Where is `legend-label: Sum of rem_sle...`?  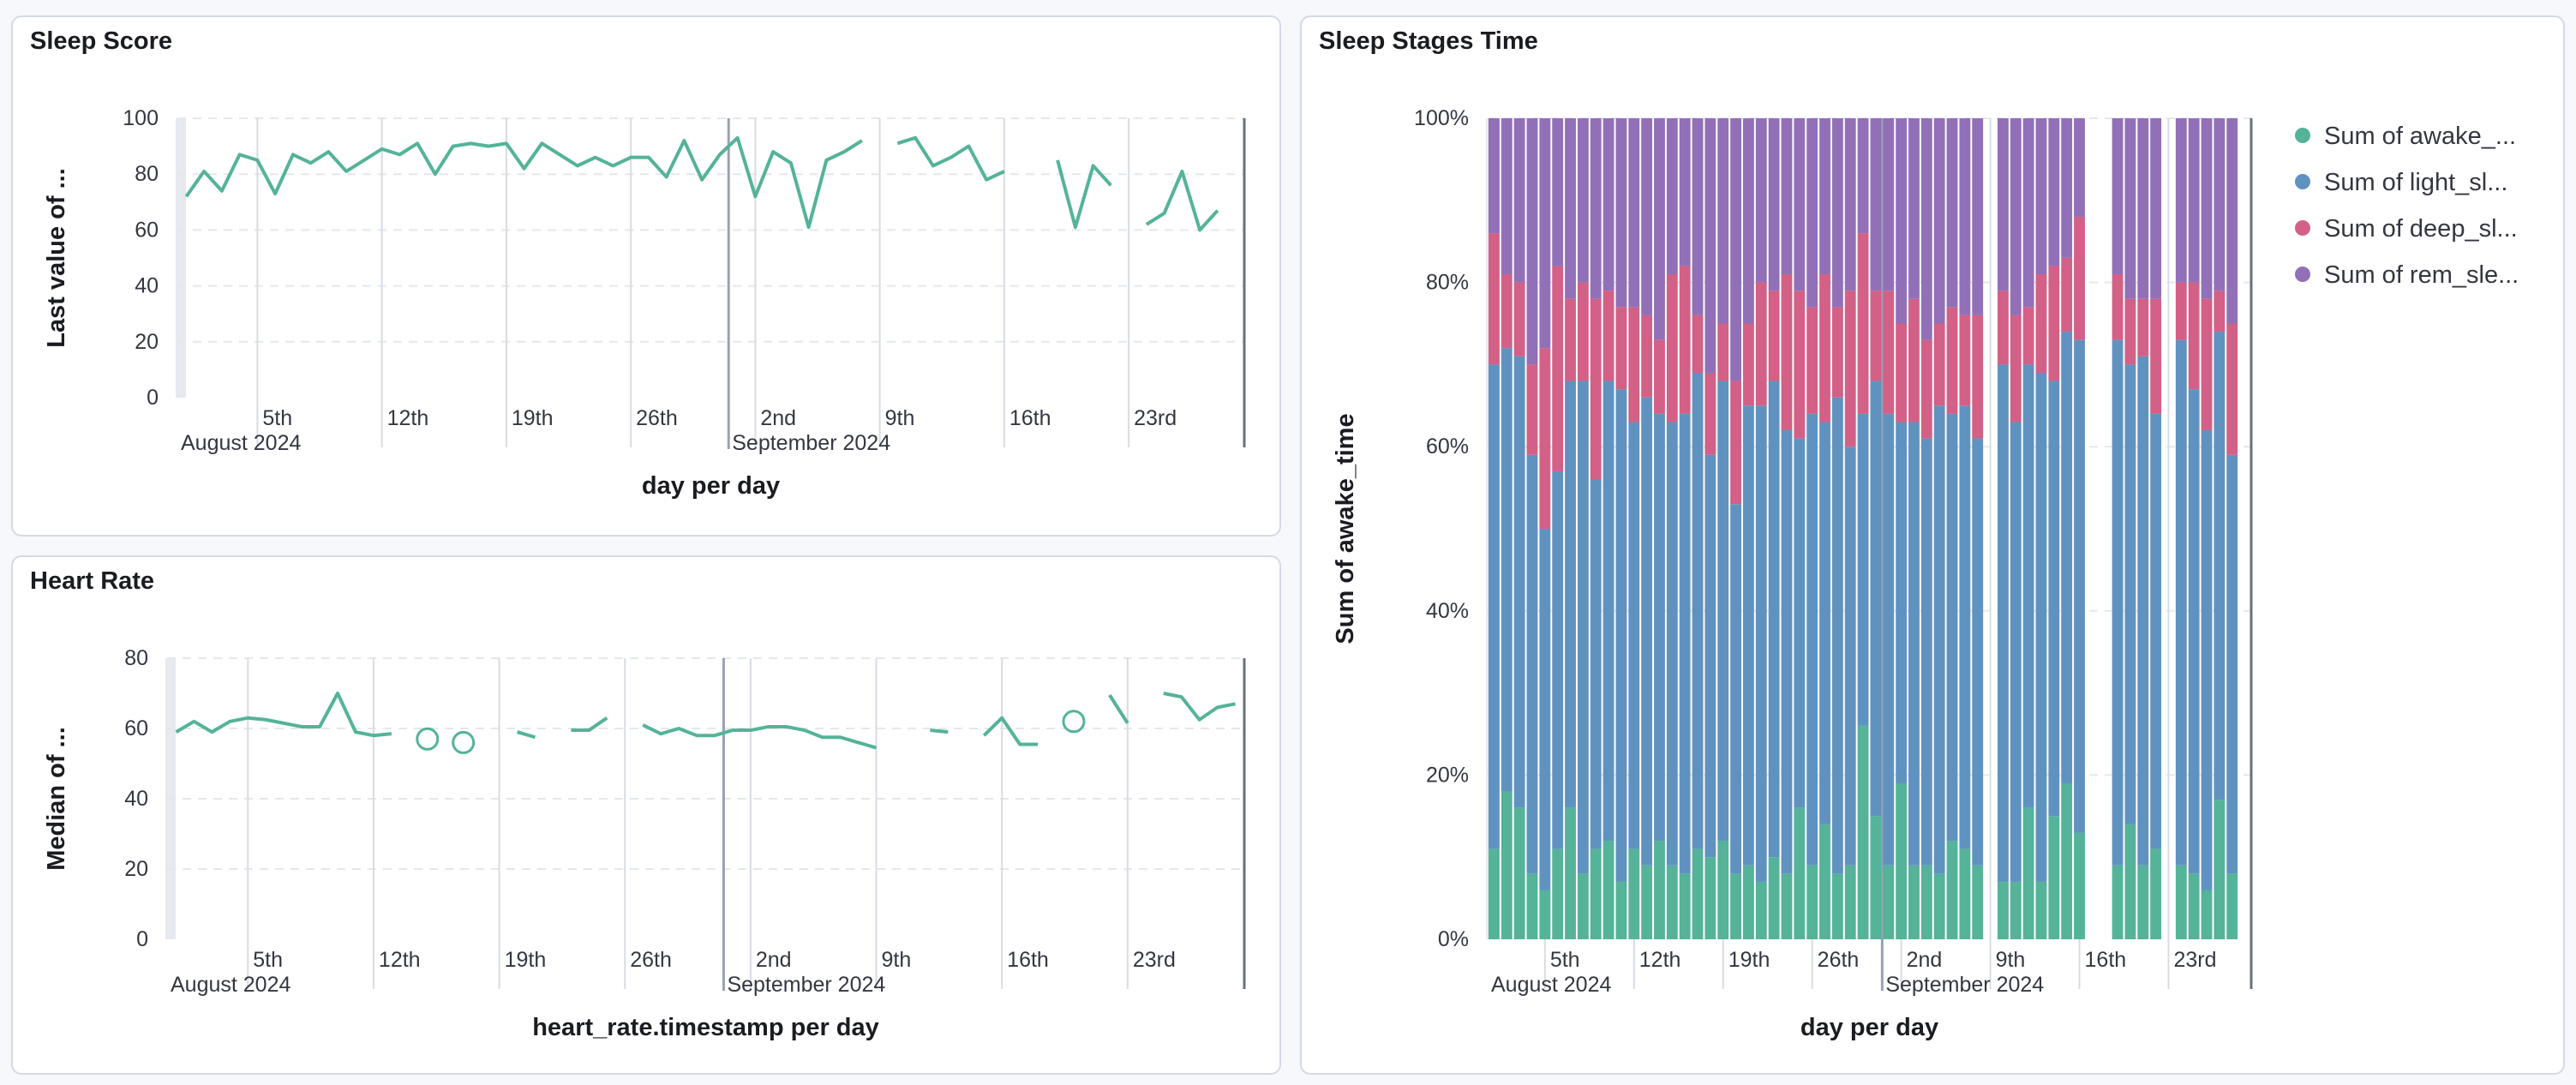 legend-label: Sum of rem_sle... is located at coordinates (2421, 275).